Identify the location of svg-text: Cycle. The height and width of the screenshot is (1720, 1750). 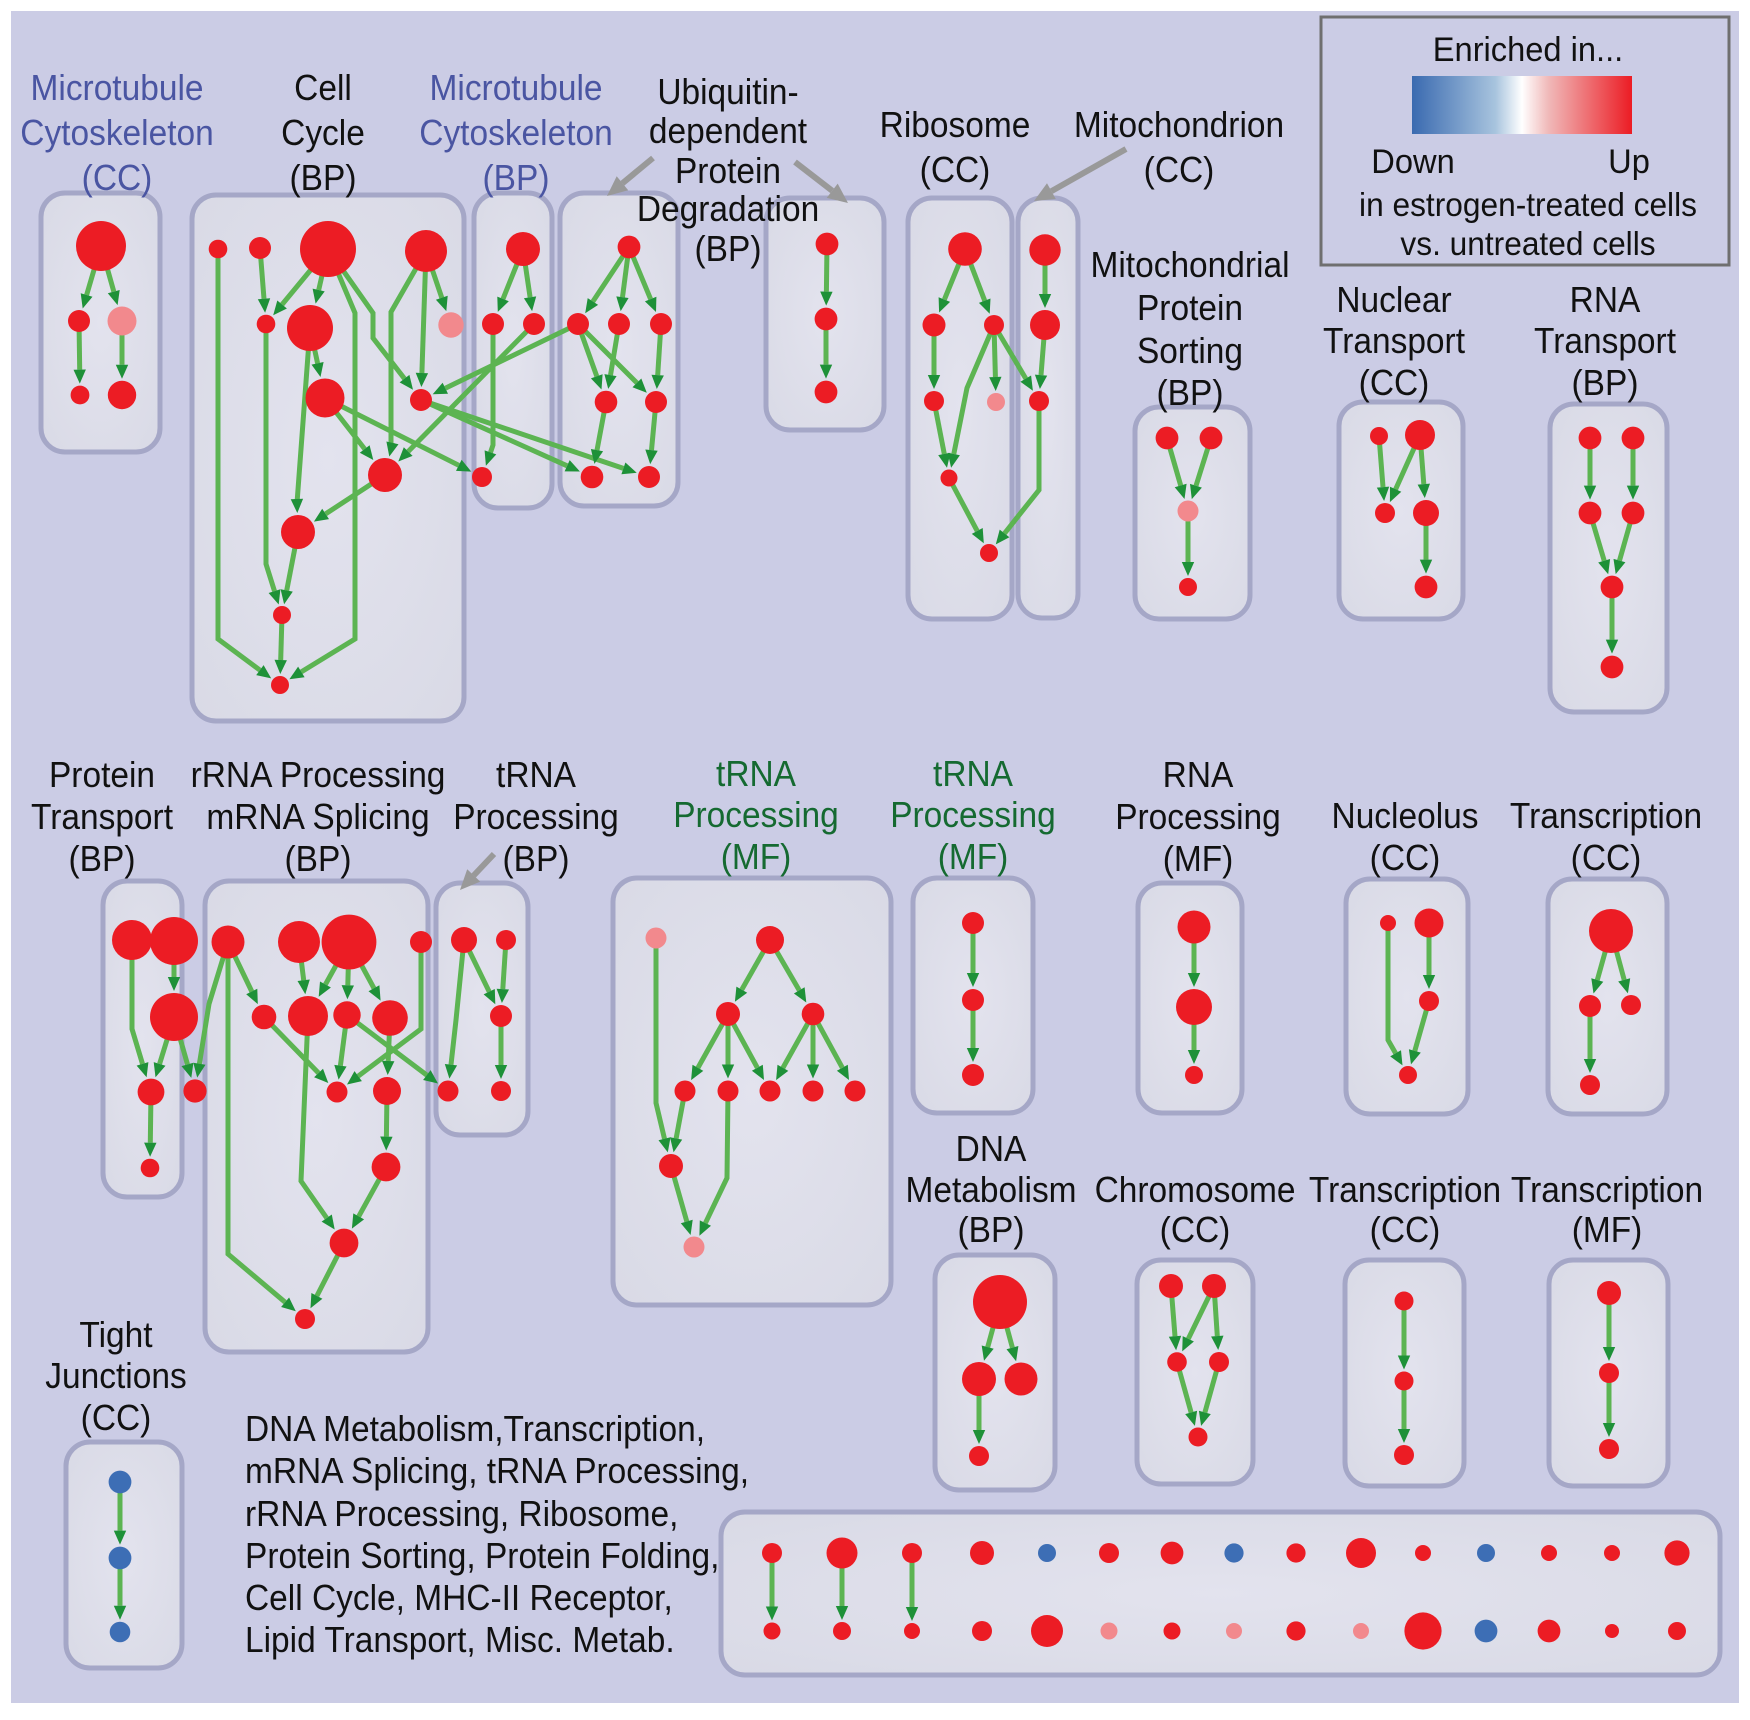
(323, 133).